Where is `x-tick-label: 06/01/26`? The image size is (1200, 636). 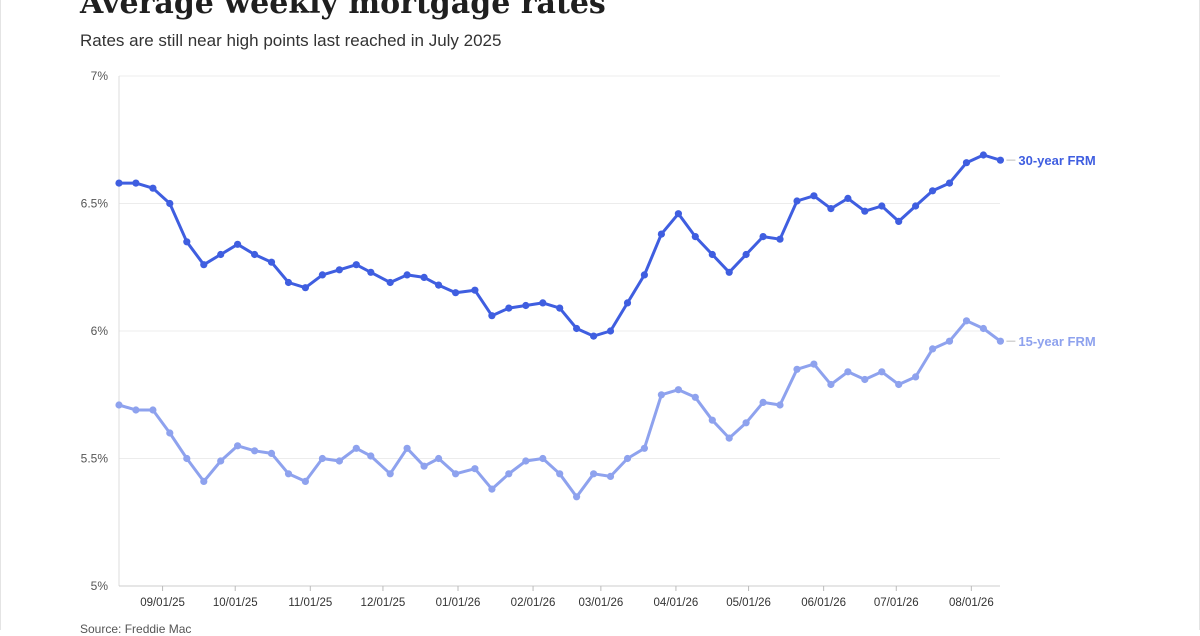
x-tick-label: 06/01/26 is located at coordinates (823, 603).